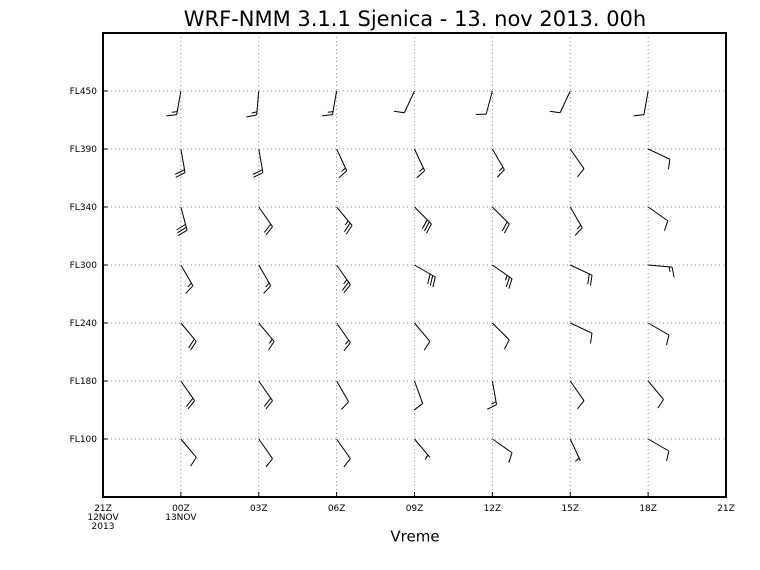 The height and width of the screenshot is (570, 760). Describe the element at coordinates (493, 509) in the screenshot. I see `x-tick-label: 12Z` at that location.